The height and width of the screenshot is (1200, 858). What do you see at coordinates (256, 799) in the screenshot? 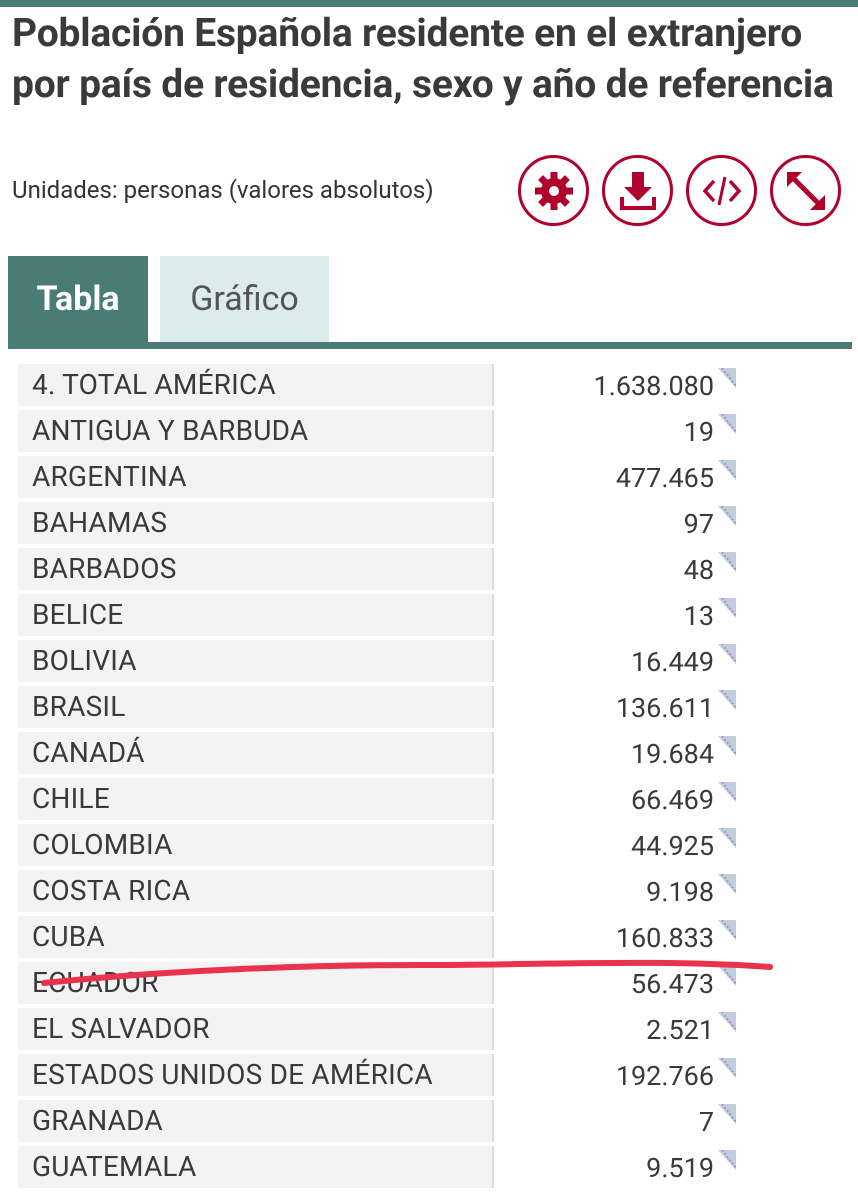
I see `row-label: CHILE` at bounding box center [256, 799].